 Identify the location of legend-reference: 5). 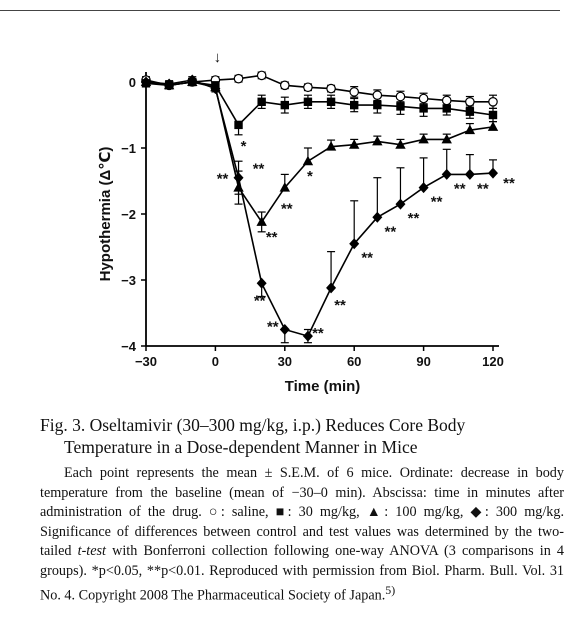
(390, 590).